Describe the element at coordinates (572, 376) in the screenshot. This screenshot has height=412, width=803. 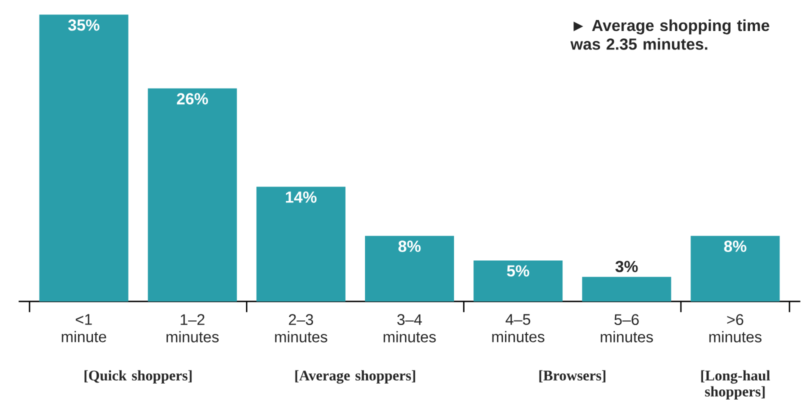
I see `text: [Browsers]` at that location.